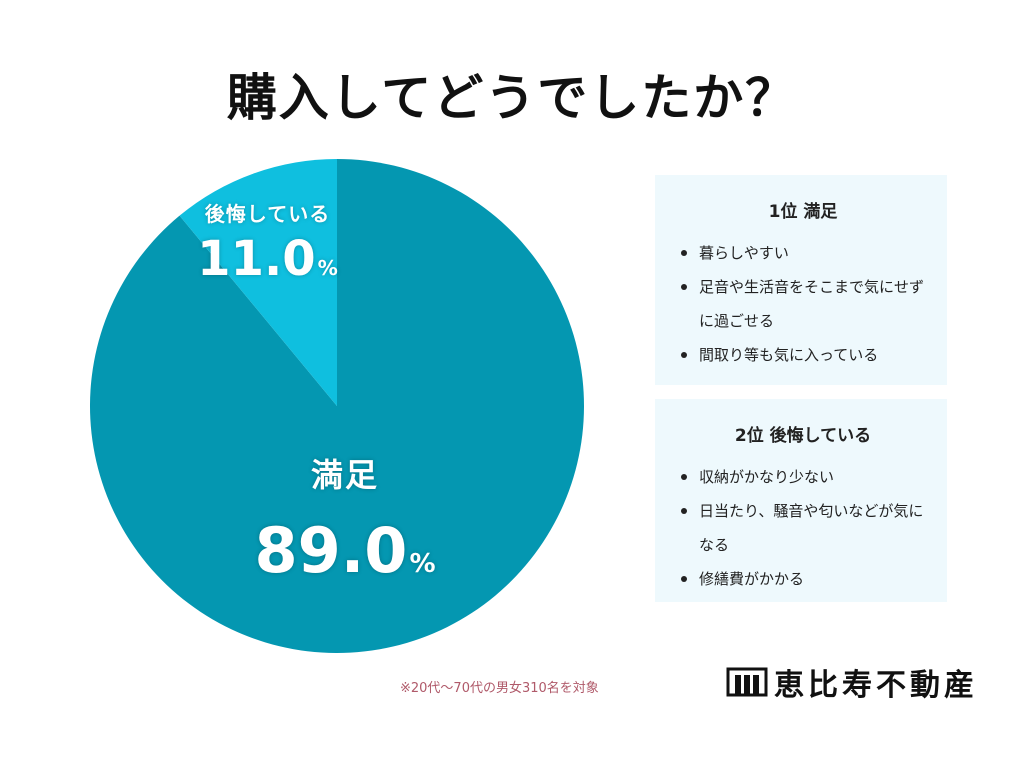  I want to click on reason-item: 暮らしやすい, so click(803, 253).